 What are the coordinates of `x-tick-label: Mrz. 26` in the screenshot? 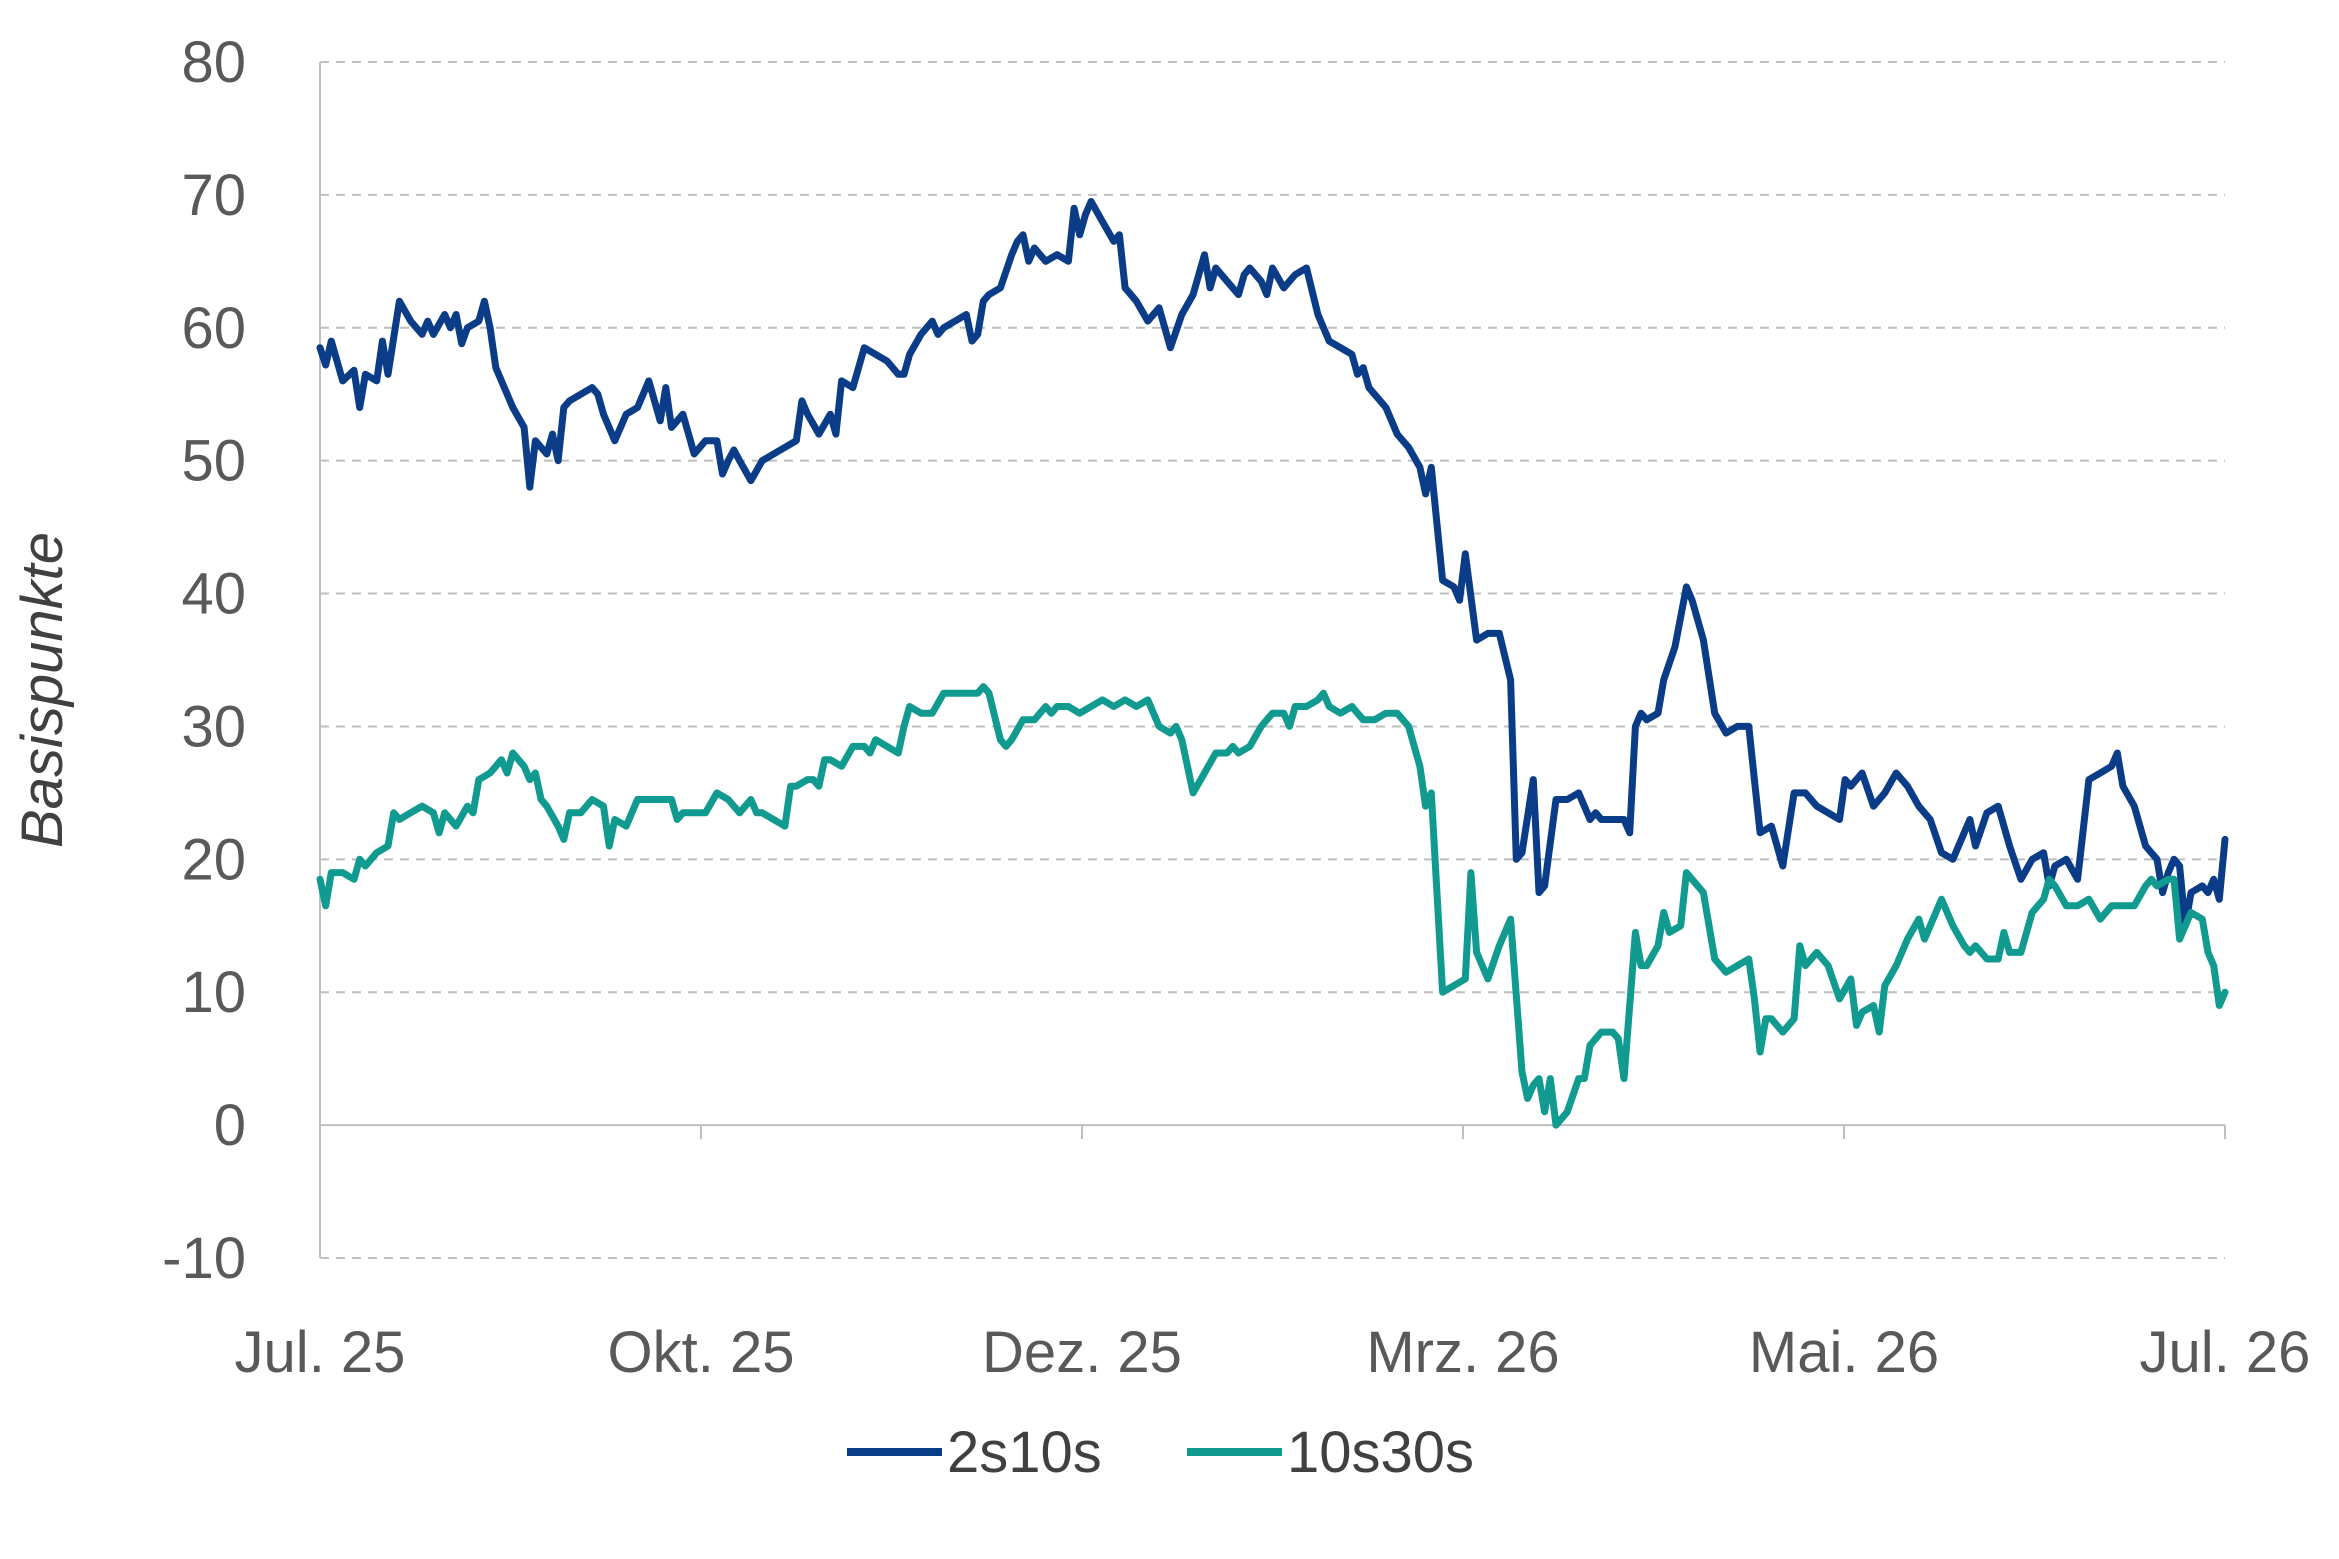 It's located at (1462, 1352).